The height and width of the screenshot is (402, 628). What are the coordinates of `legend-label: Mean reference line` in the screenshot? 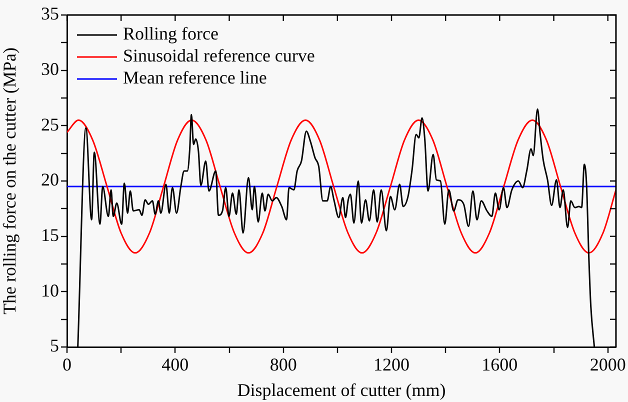 It's located at (195, 78).